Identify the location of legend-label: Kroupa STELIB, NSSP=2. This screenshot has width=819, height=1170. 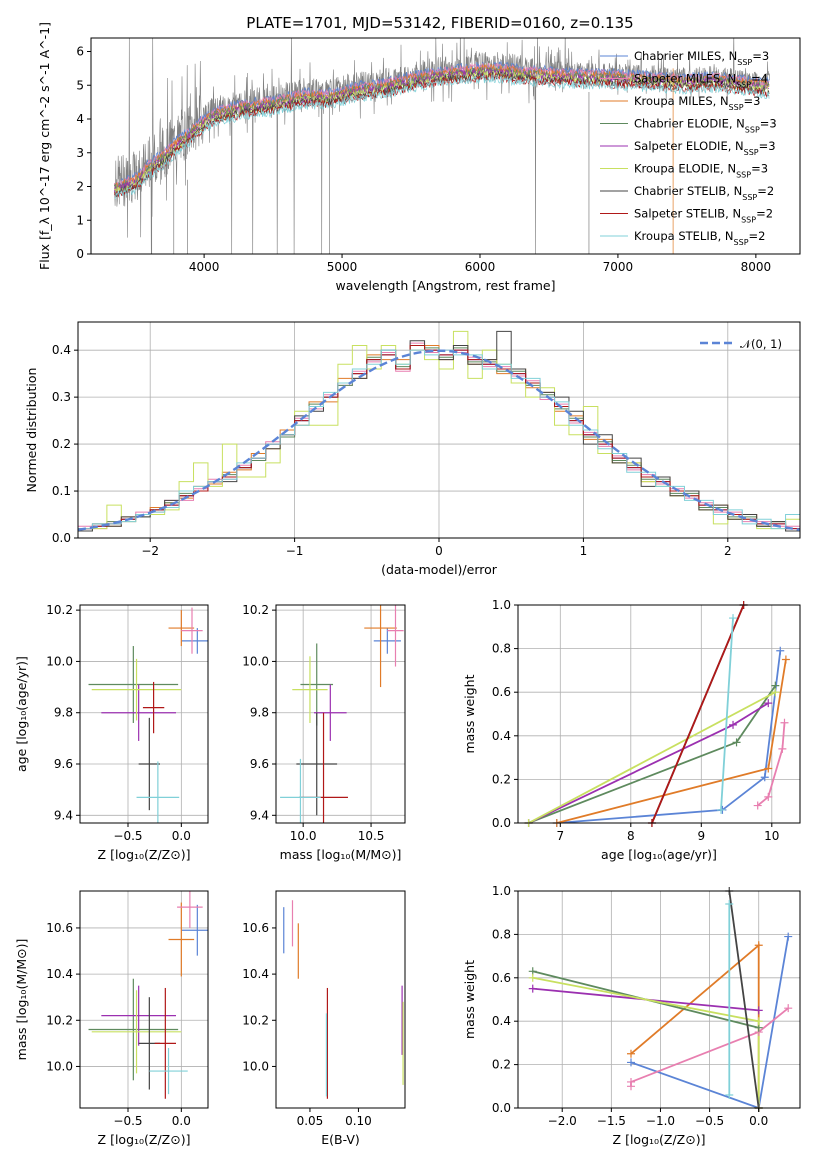
(699, 238).